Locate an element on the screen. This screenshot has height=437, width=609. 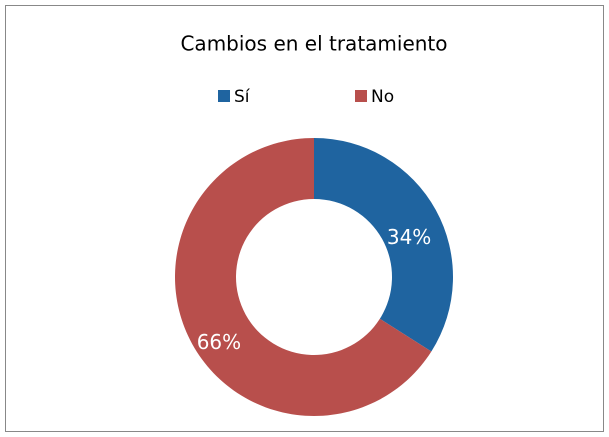
legend-label: Sí is located at coordinates (242, 97).